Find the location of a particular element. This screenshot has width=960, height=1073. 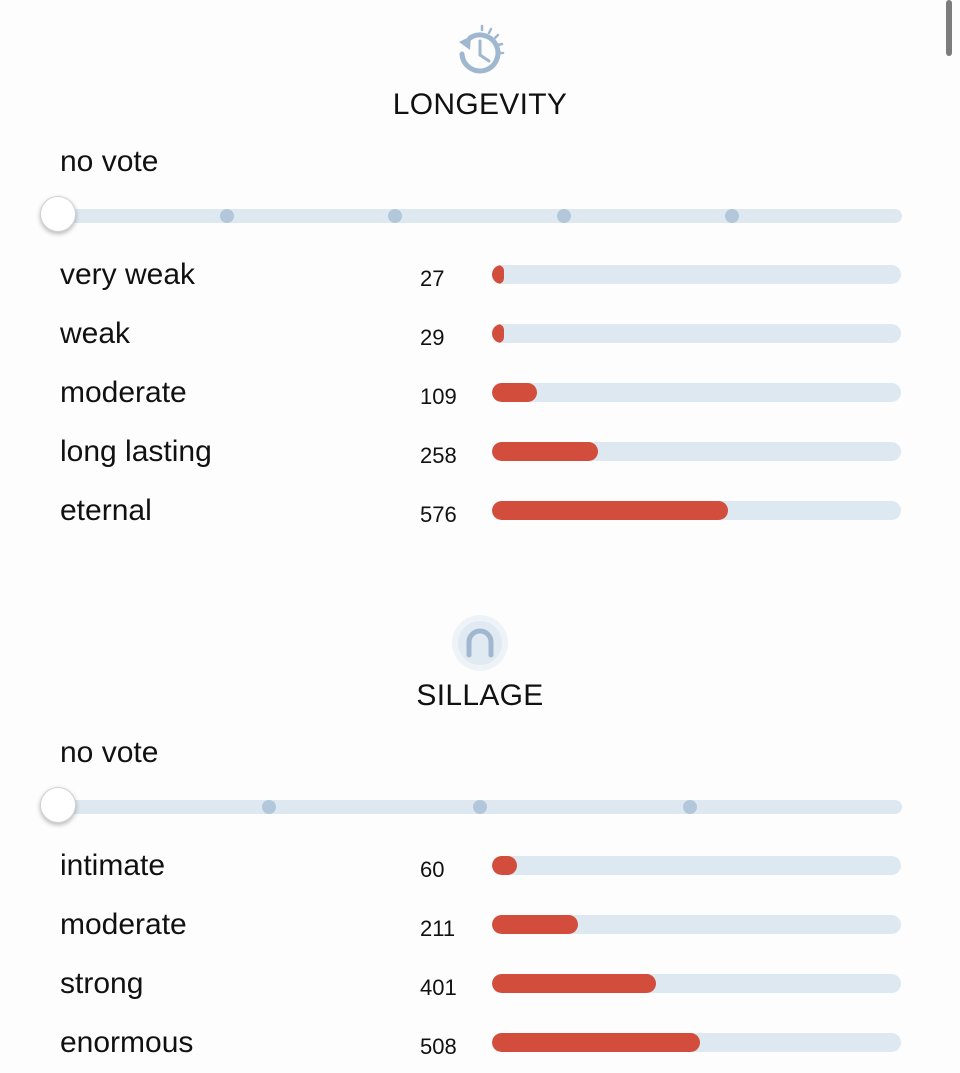

row-count: 60 is located at coordinates (432, 869).